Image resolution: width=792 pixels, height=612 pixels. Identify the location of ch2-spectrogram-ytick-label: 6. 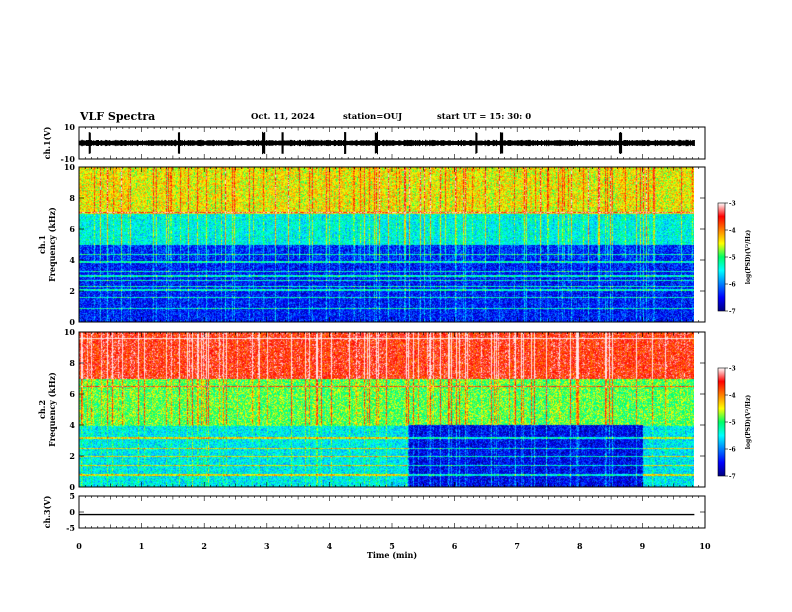
(72, 394).